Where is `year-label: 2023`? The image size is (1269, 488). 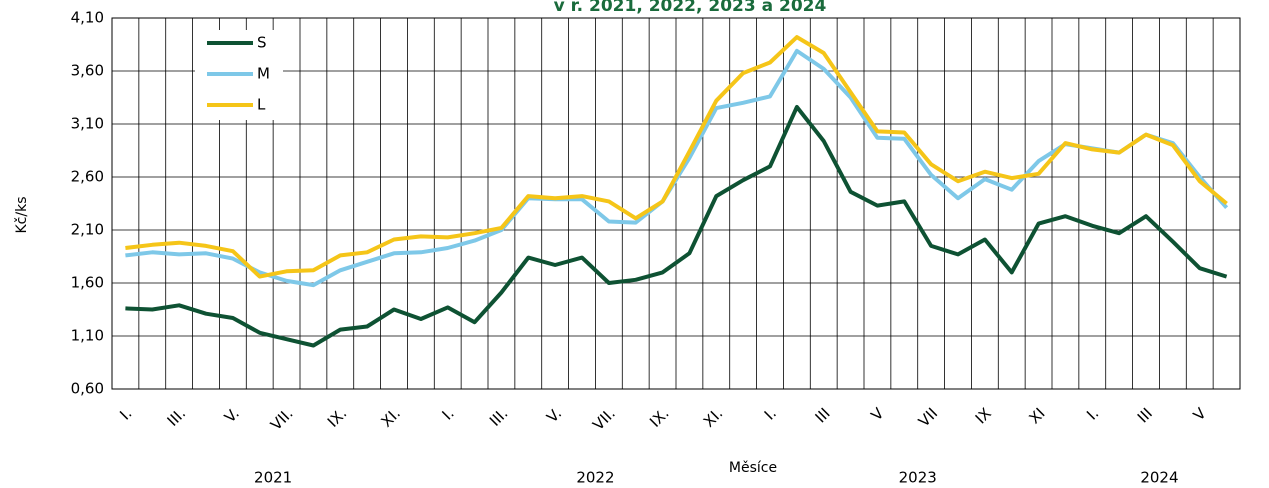
year-label: 2023 is located at coordinates (918, 478).